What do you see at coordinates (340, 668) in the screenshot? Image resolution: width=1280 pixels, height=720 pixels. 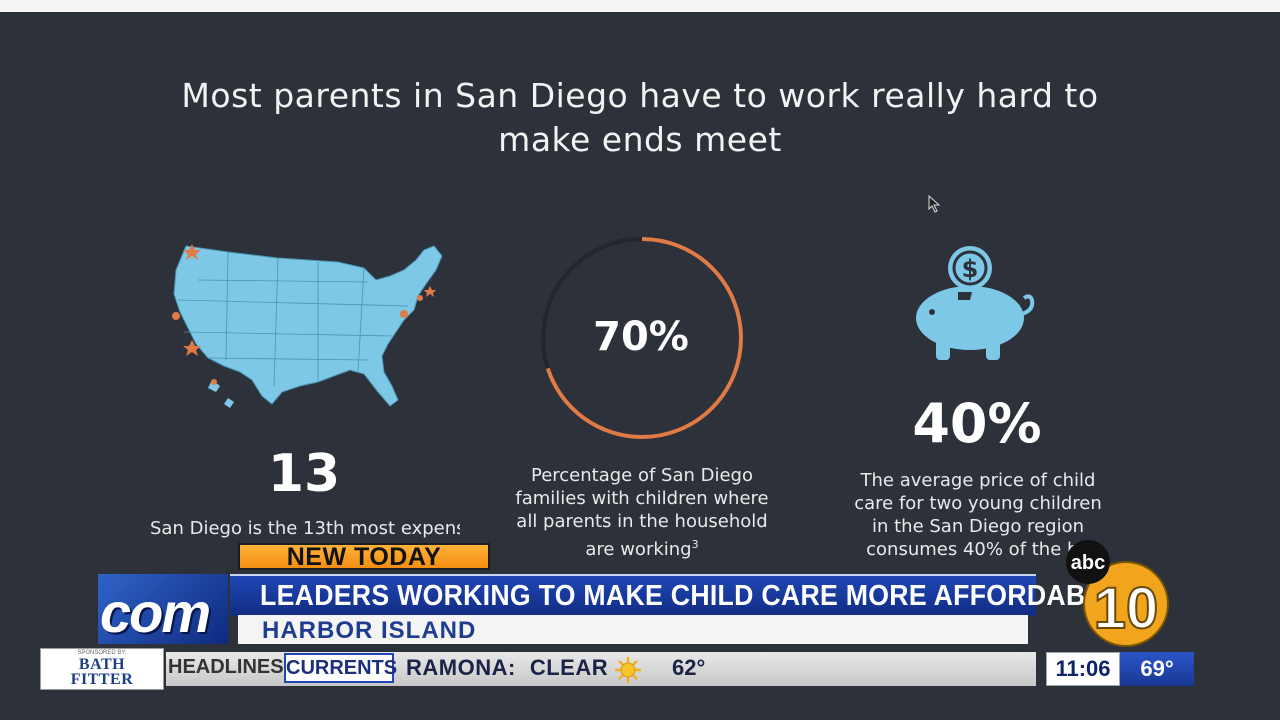 I see `ticker-current-tab: CURRENTS` at bounding box center [340, 668].